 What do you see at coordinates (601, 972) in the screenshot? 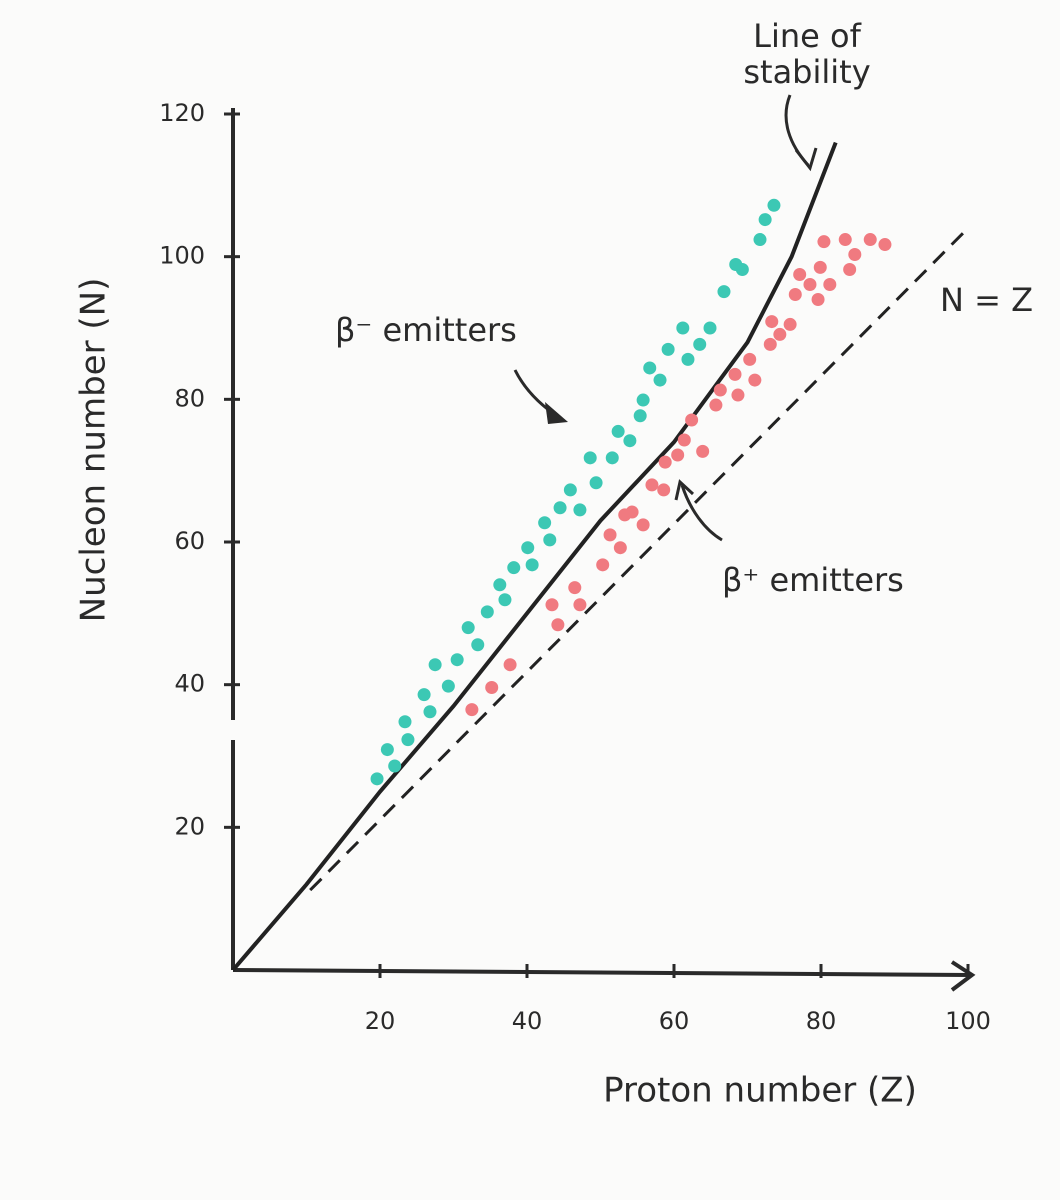
I see `x-axis` at bounding box center [601, 972].